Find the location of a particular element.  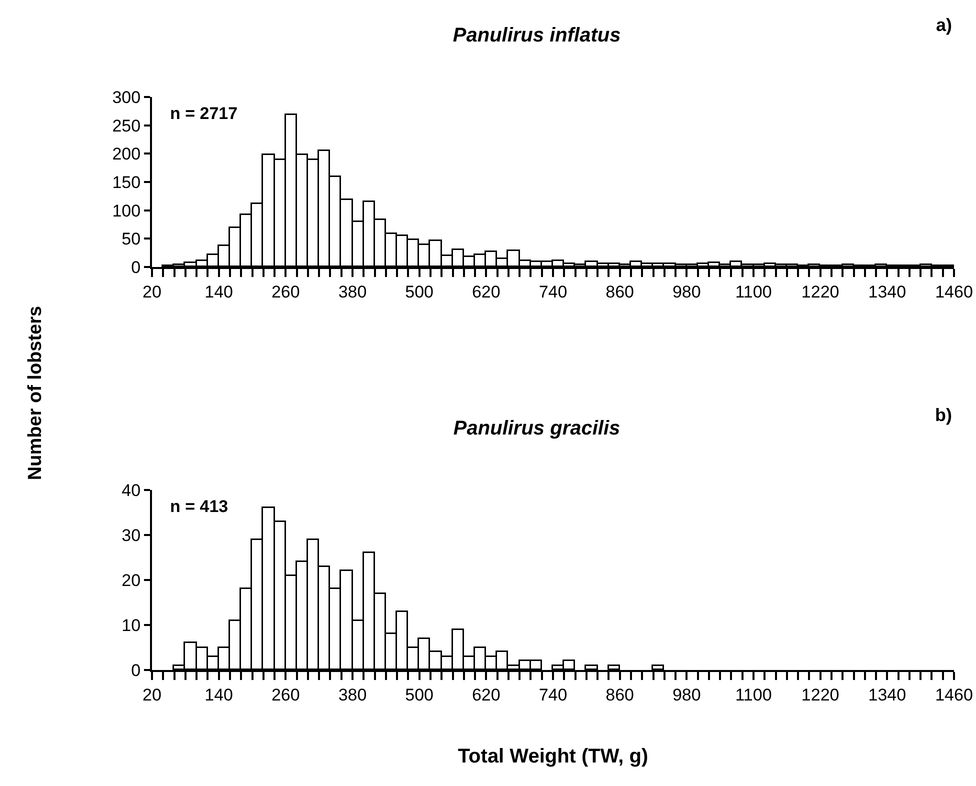

x-axis-title: Total Weight (TW, g) is located at coordinates (553, 756).